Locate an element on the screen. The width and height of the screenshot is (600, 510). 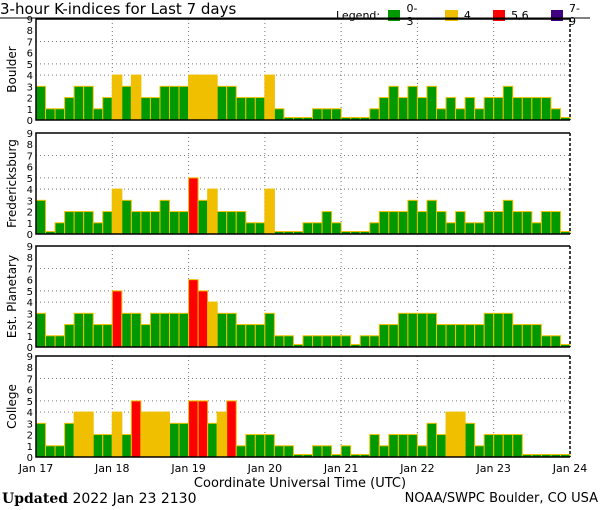
x-tick-label: Jan 22 is located at coordinates (416, 468).